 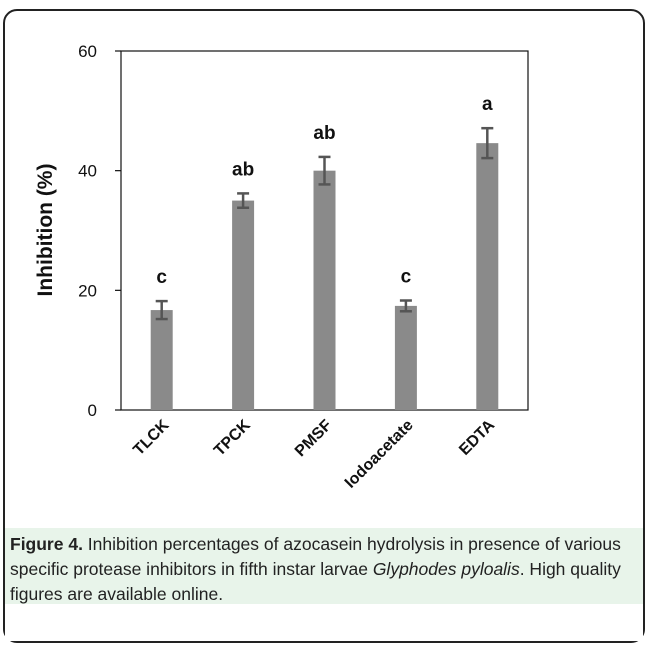 I want to click on caption-species: Glyphodes pyloalis, so click(x=446, y=569).